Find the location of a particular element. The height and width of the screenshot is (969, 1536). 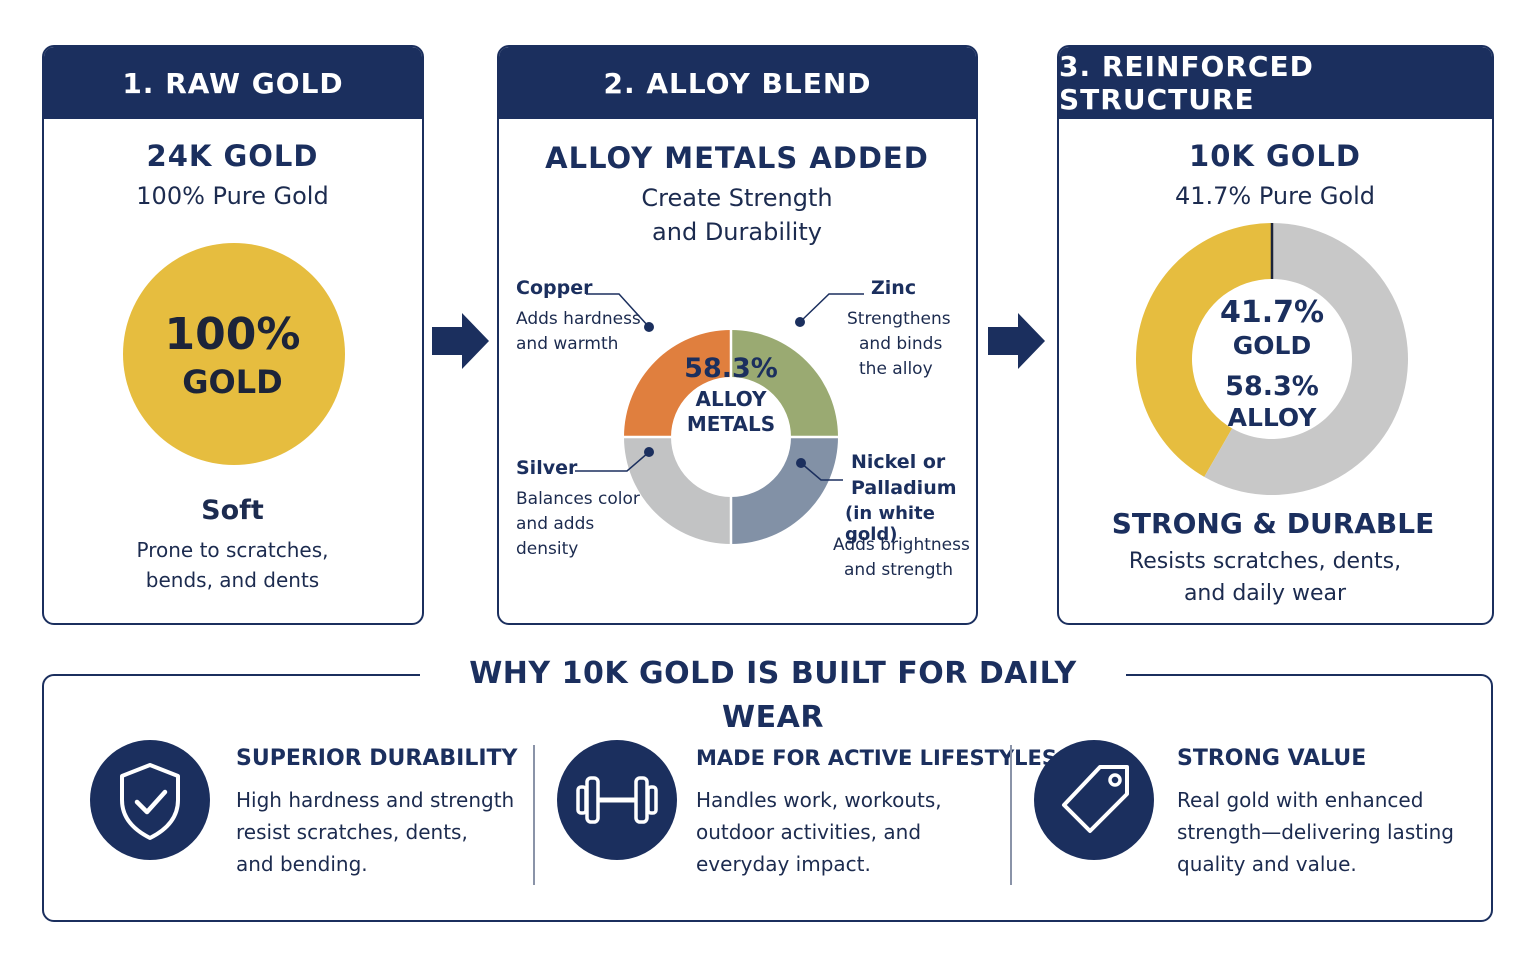

silver-leader is located at coordinates (612, 461).